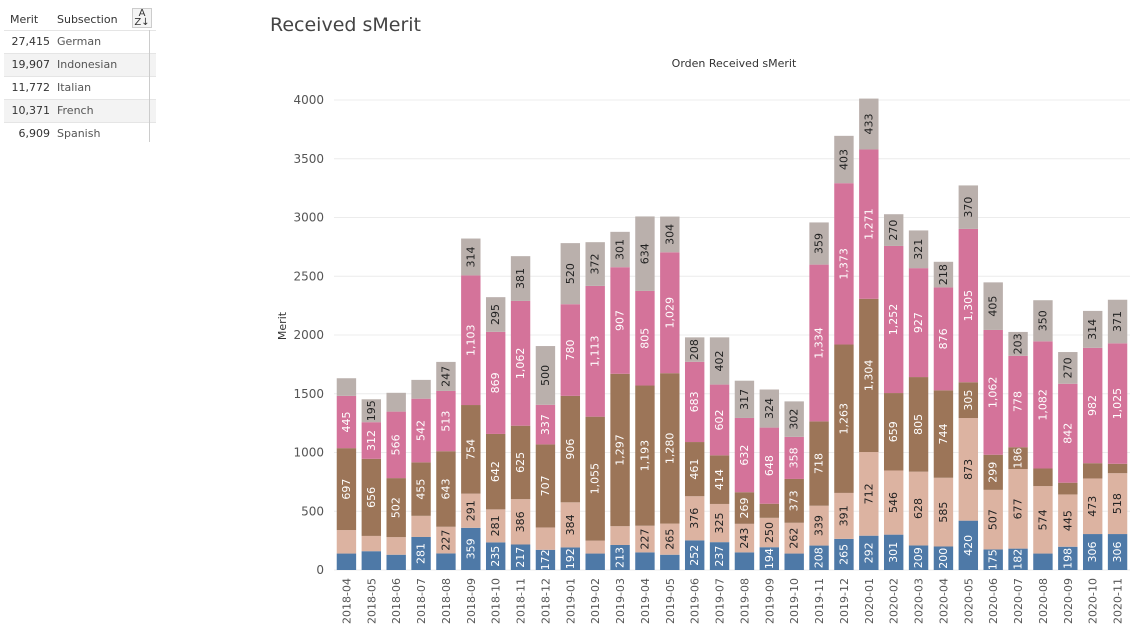 The image size is (1138, 634). What do you see at coordinates (142, 18) in the screenshot?
I see `sort-az-icon: A Z↓` at bounding box center [142, 18].